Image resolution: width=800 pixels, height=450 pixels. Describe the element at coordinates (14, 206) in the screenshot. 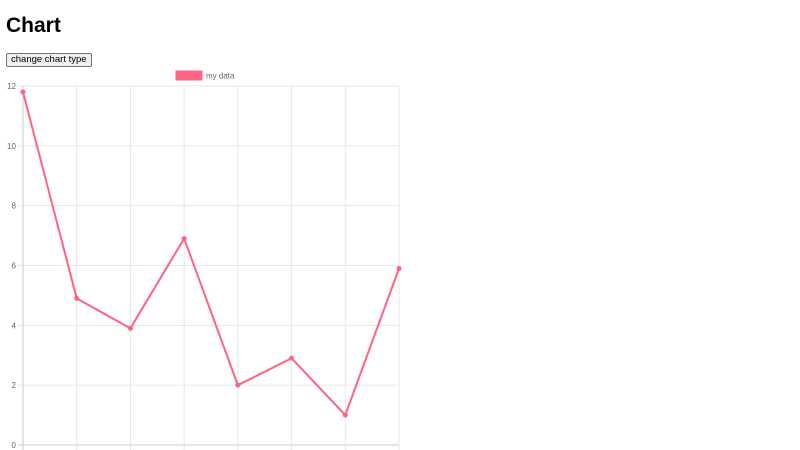

I see `y-tick-label: 8` at that location.